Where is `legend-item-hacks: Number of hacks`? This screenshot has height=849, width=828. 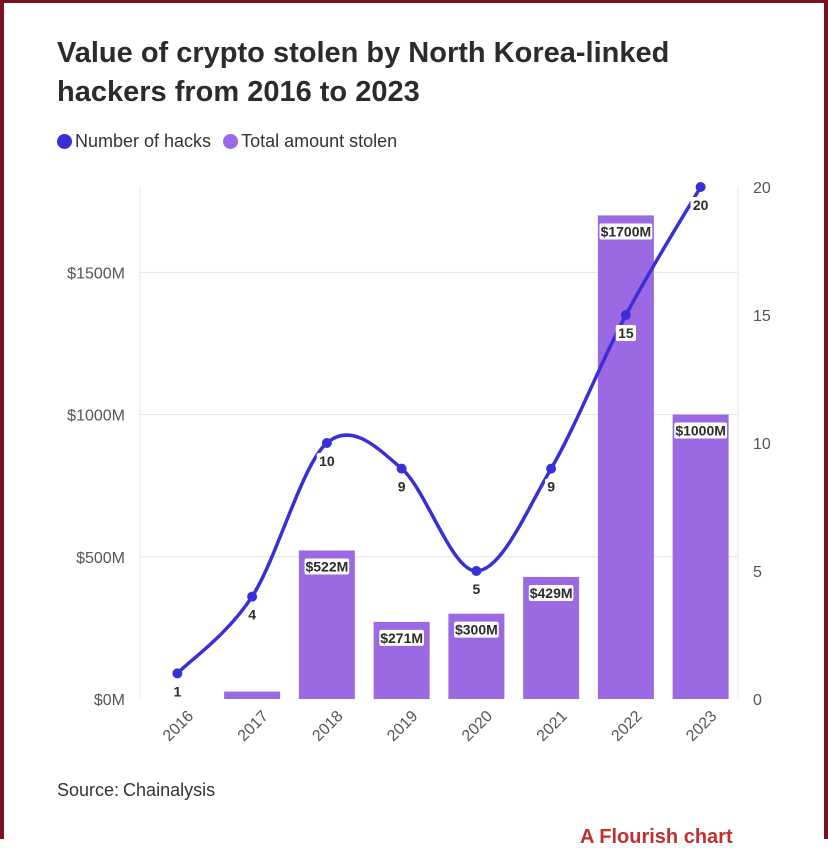 legend-item-hacks: Number of hacks is located at coordinates (134, 141).